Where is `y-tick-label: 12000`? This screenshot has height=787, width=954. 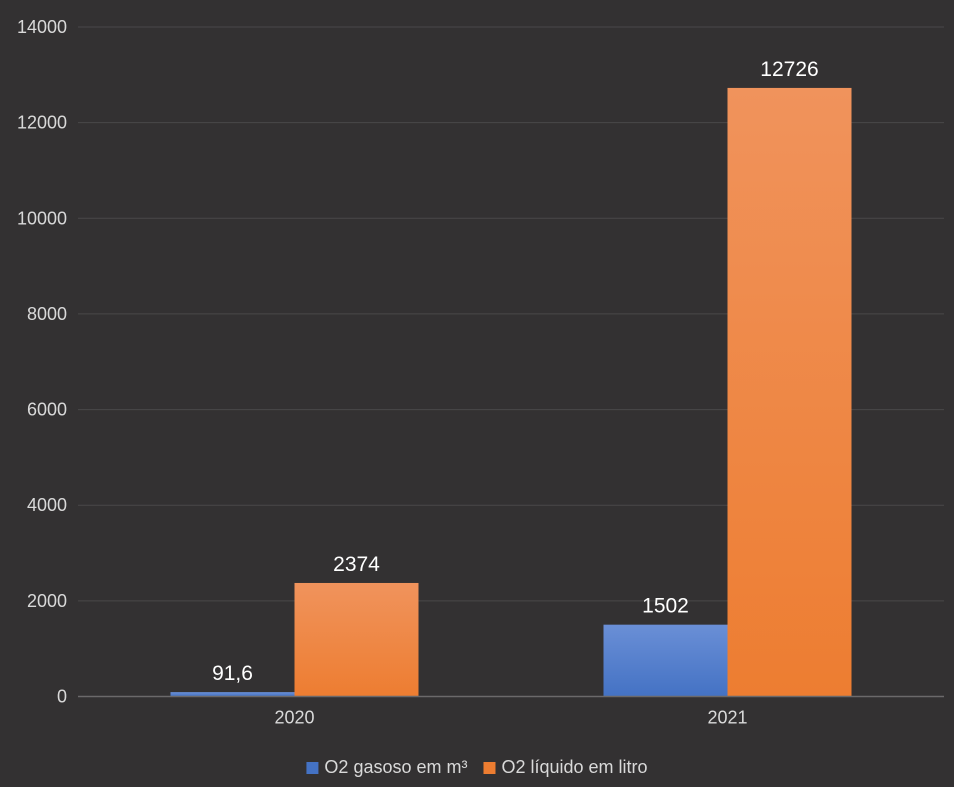
y-tick-label: 12000 is located at coordinates (42, 123).